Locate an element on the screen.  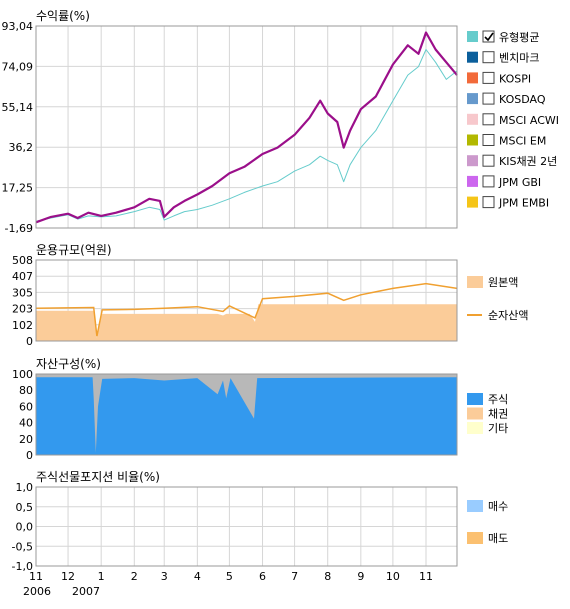
panel-title: 운용규모(억원) is located at coordinates (74, 250).